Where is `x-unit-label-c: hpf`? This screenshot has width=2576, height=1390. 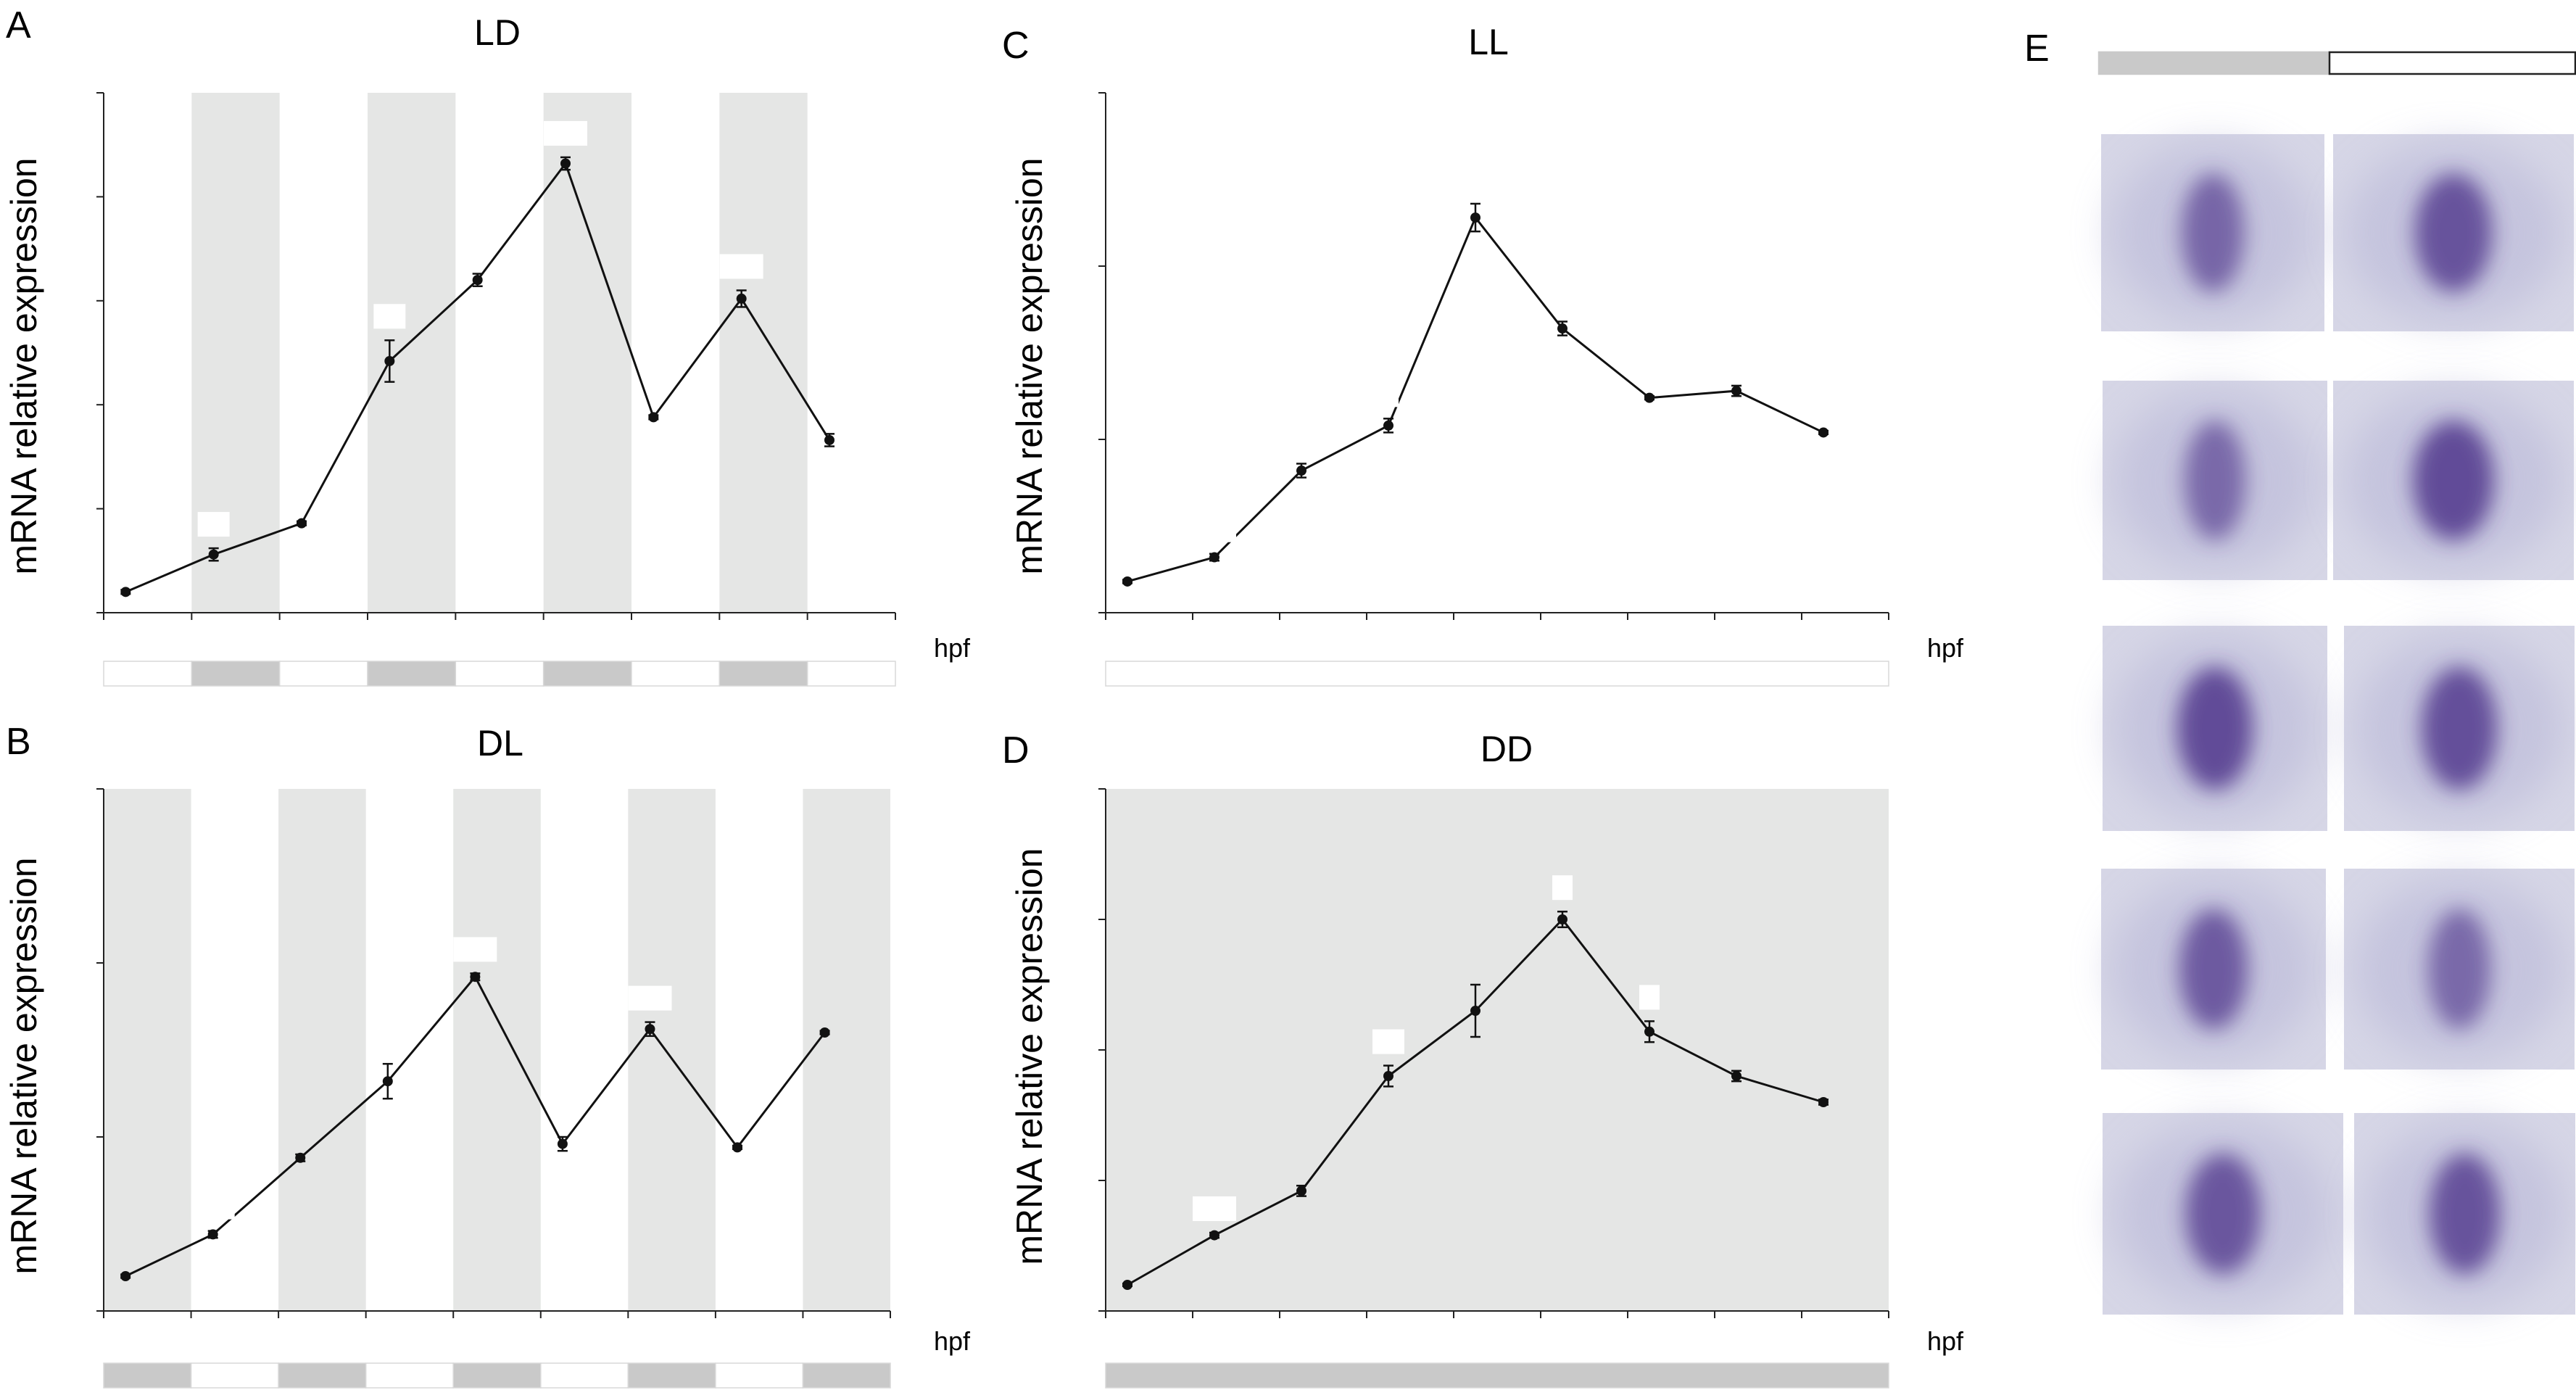 x-unit-label-c: hpf is located at coordinates (1946, 648).